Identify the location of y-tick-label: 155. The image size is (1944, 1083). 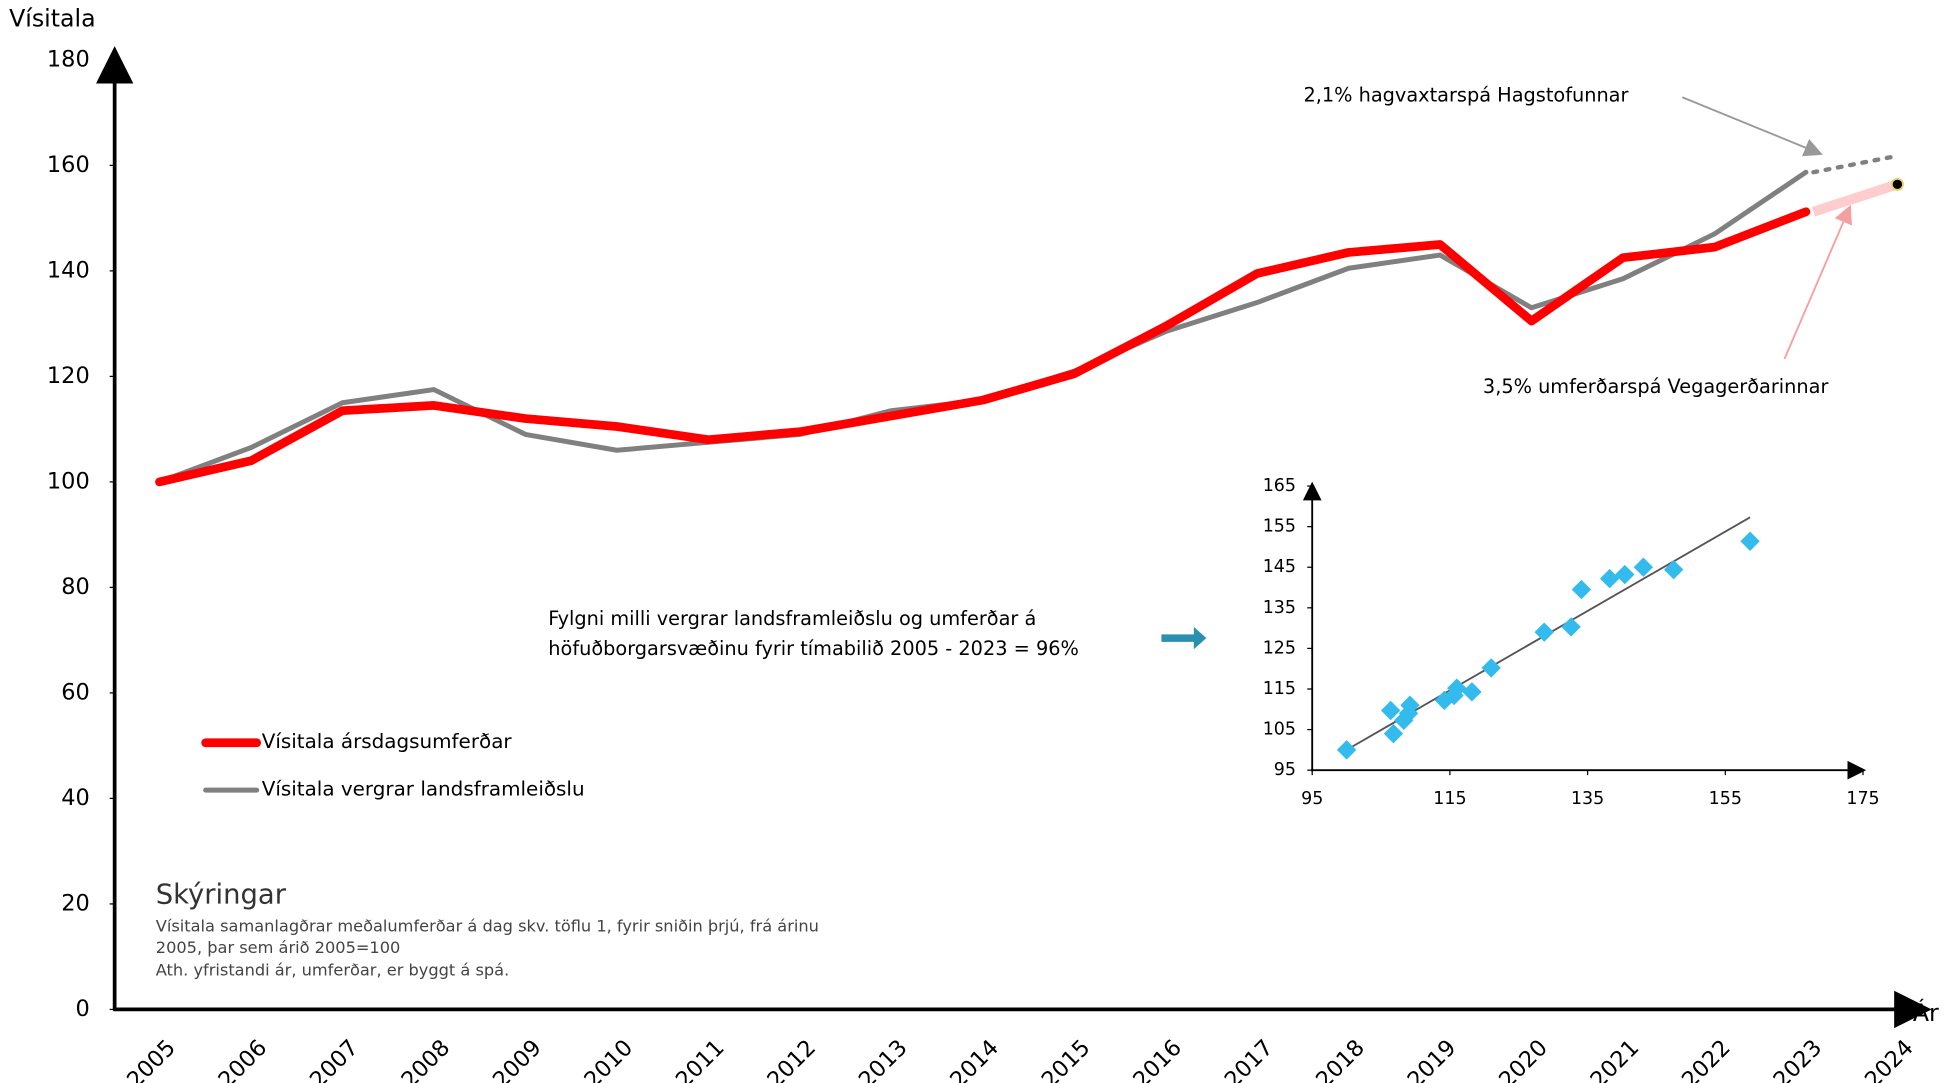
(1279, 527).